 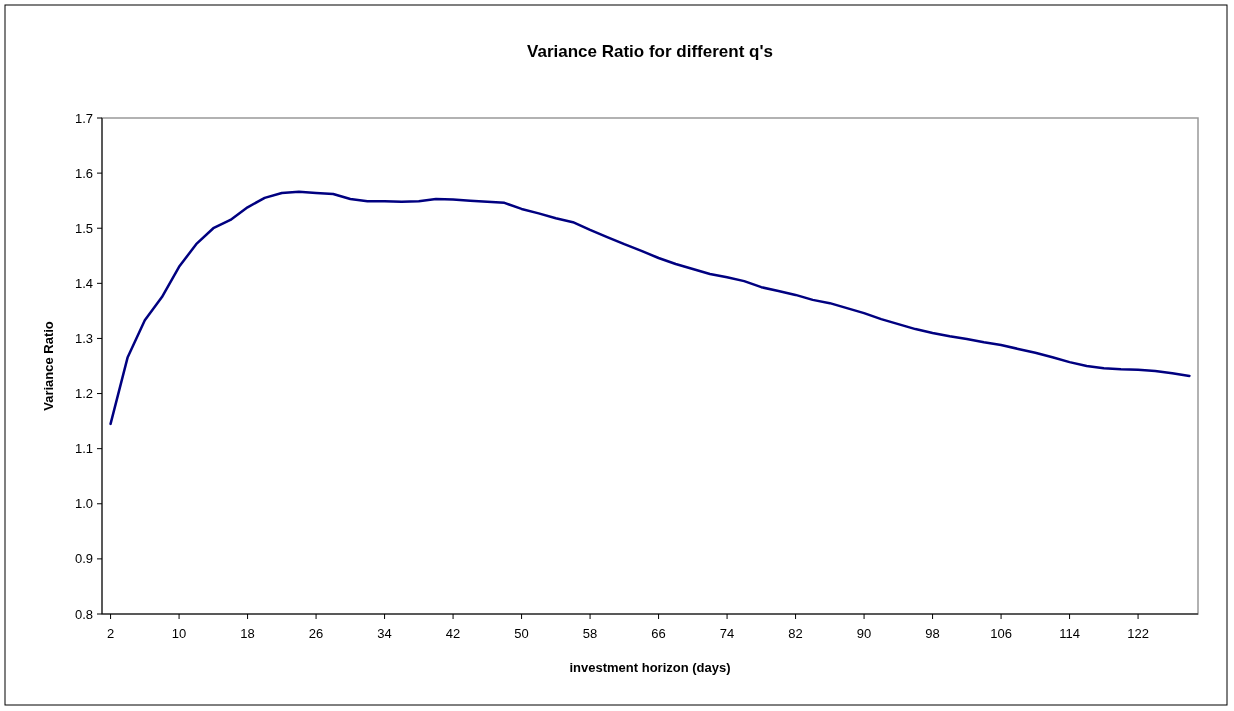 What do you see at coordinates (48, 366) in the screenshot?
I see `y-axis-title: Variance Ratio` at bounding box center [48, 366].